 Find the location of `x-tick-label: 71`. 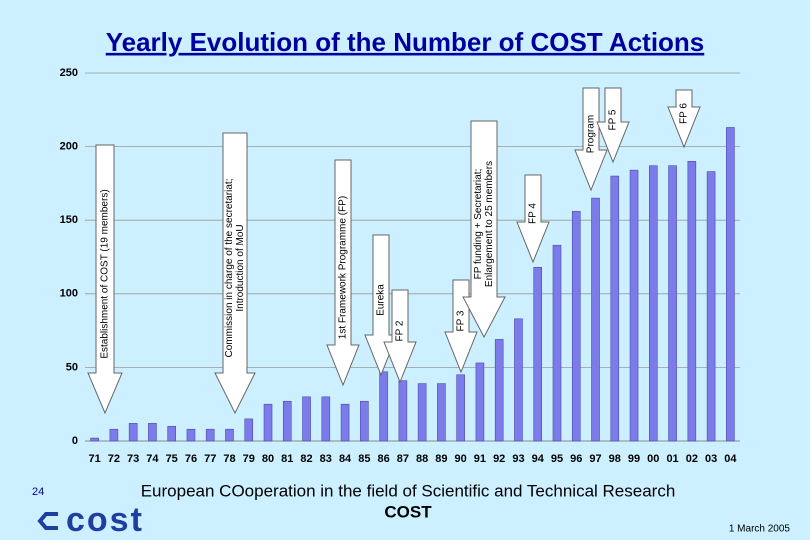

x-tick-label: 71 is located at coordinates (95, 459).